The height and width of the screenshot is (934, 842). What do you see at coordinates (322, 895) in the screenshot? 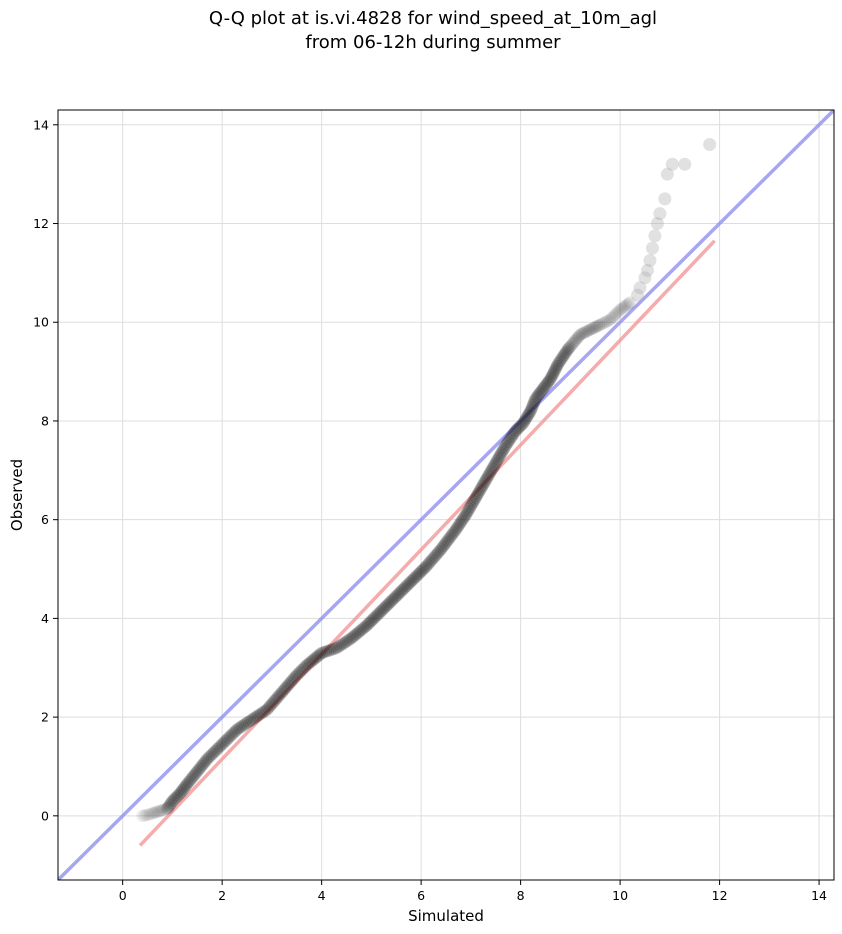
I see `x-tick-label-4: 4` at bounding box center [322, 895].